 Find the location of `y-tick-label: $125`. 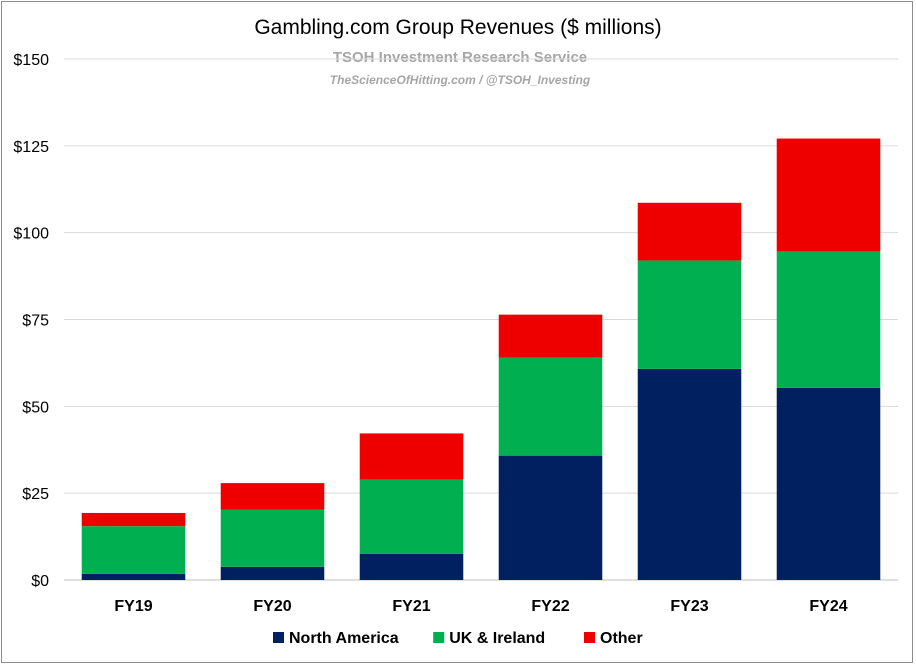

y-tick-label: $125 is located at coordinates (31, 147).